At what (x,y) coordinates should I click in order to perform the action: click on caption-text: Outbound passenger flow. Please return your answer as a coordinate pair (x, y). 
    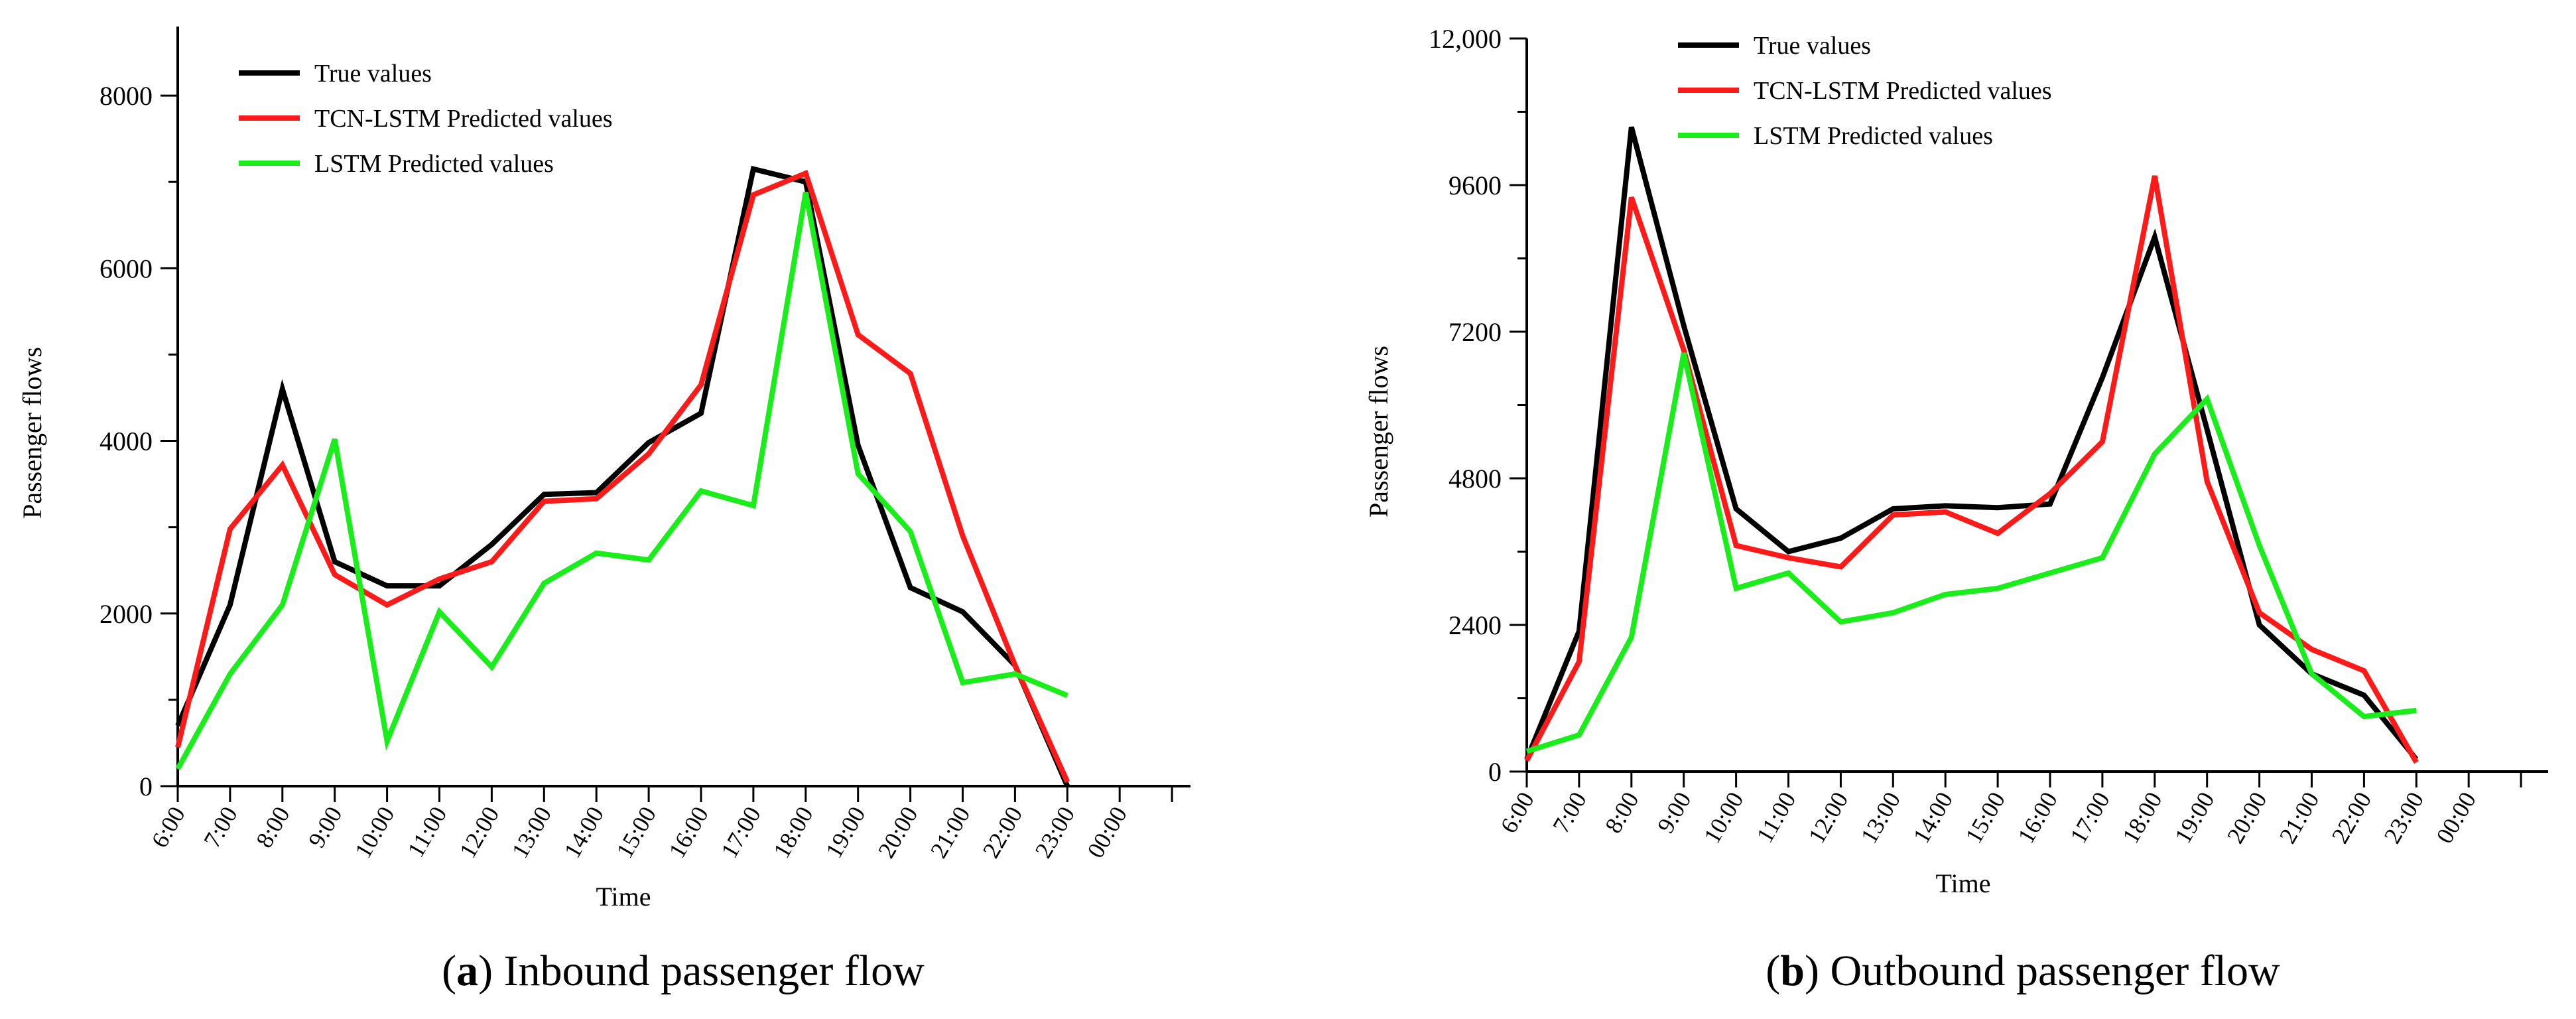
    Looking at the image, I should click on (2050, 971).